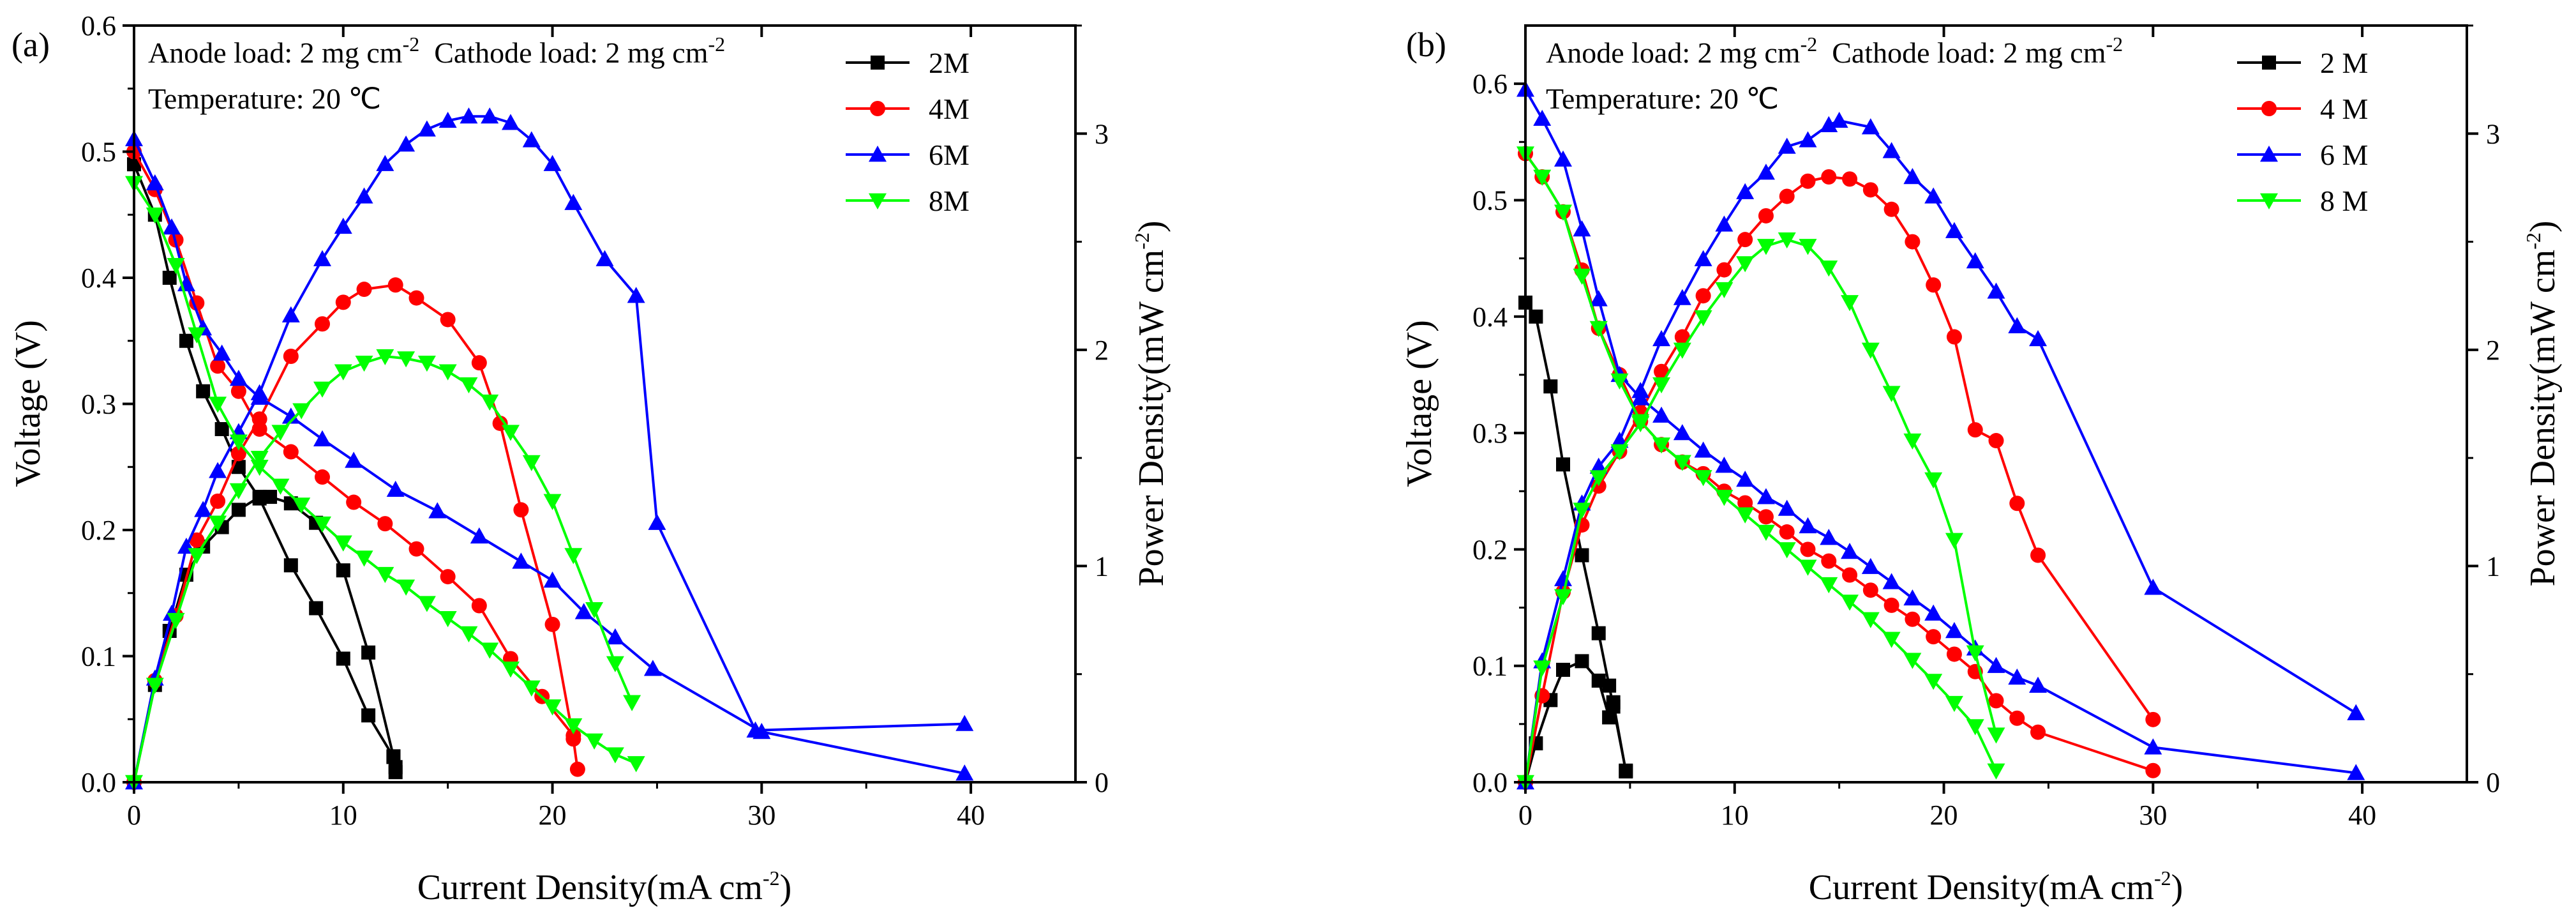  What do you see at coordinates (563, 52) in the screenshot?
I see `annotation-cathode-text: Cathode load: 2 mg cm` at bounding box center [563, 52].